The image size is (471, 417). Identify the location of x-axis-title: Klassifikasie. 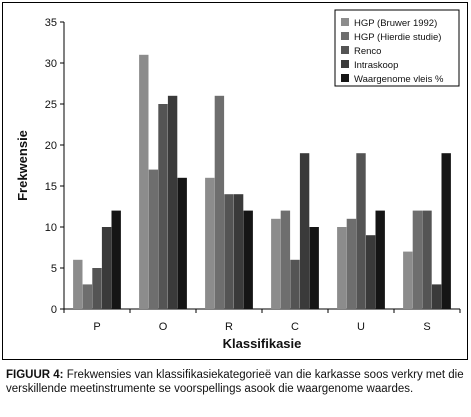
(262, 343).